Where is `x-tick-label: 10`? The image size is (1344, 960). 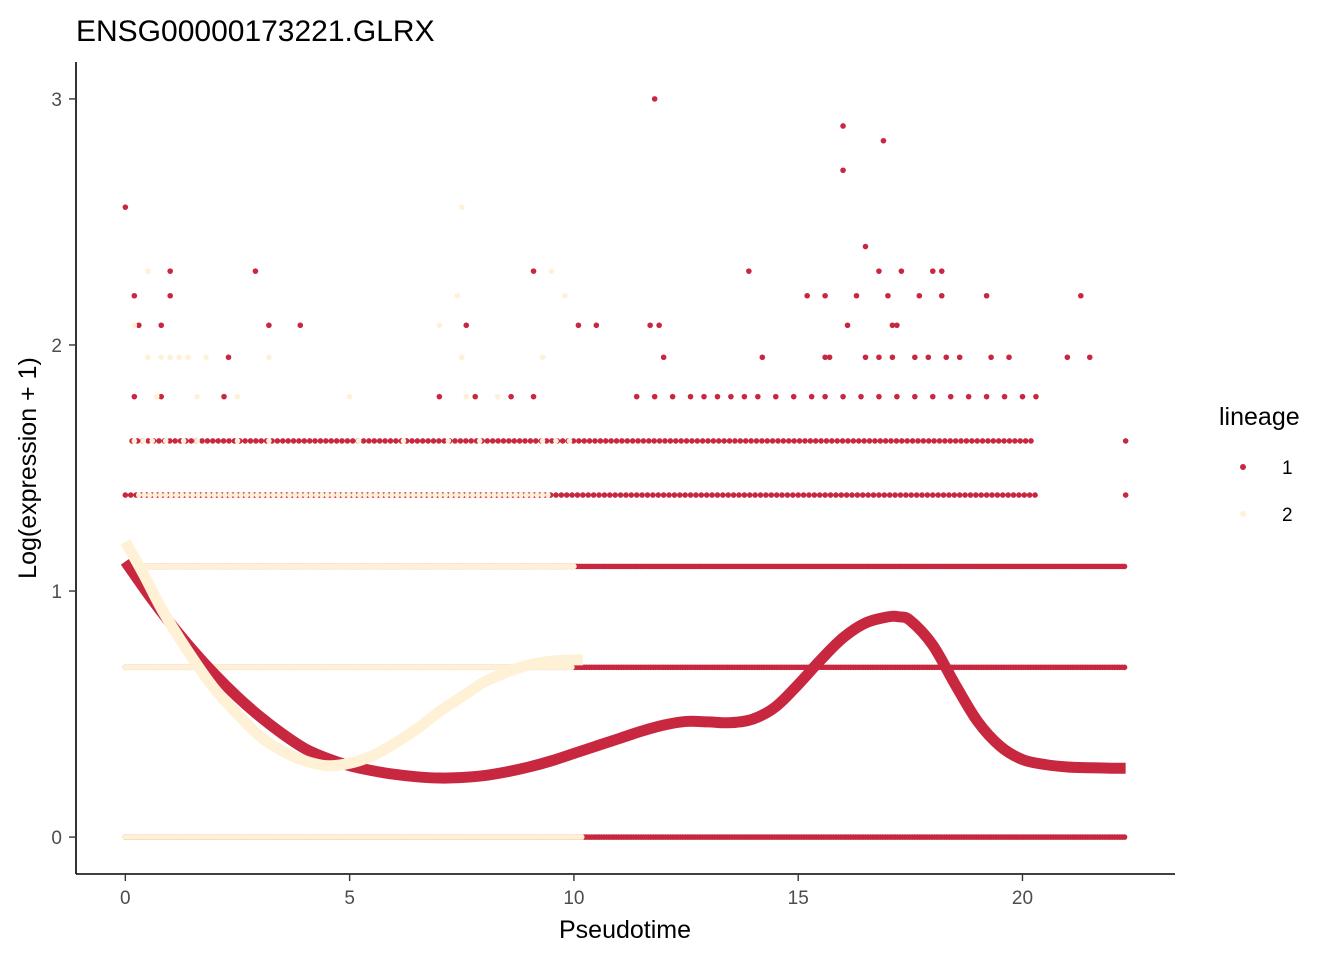
x-tick-label: 10 is located at coordinates (573, 898).